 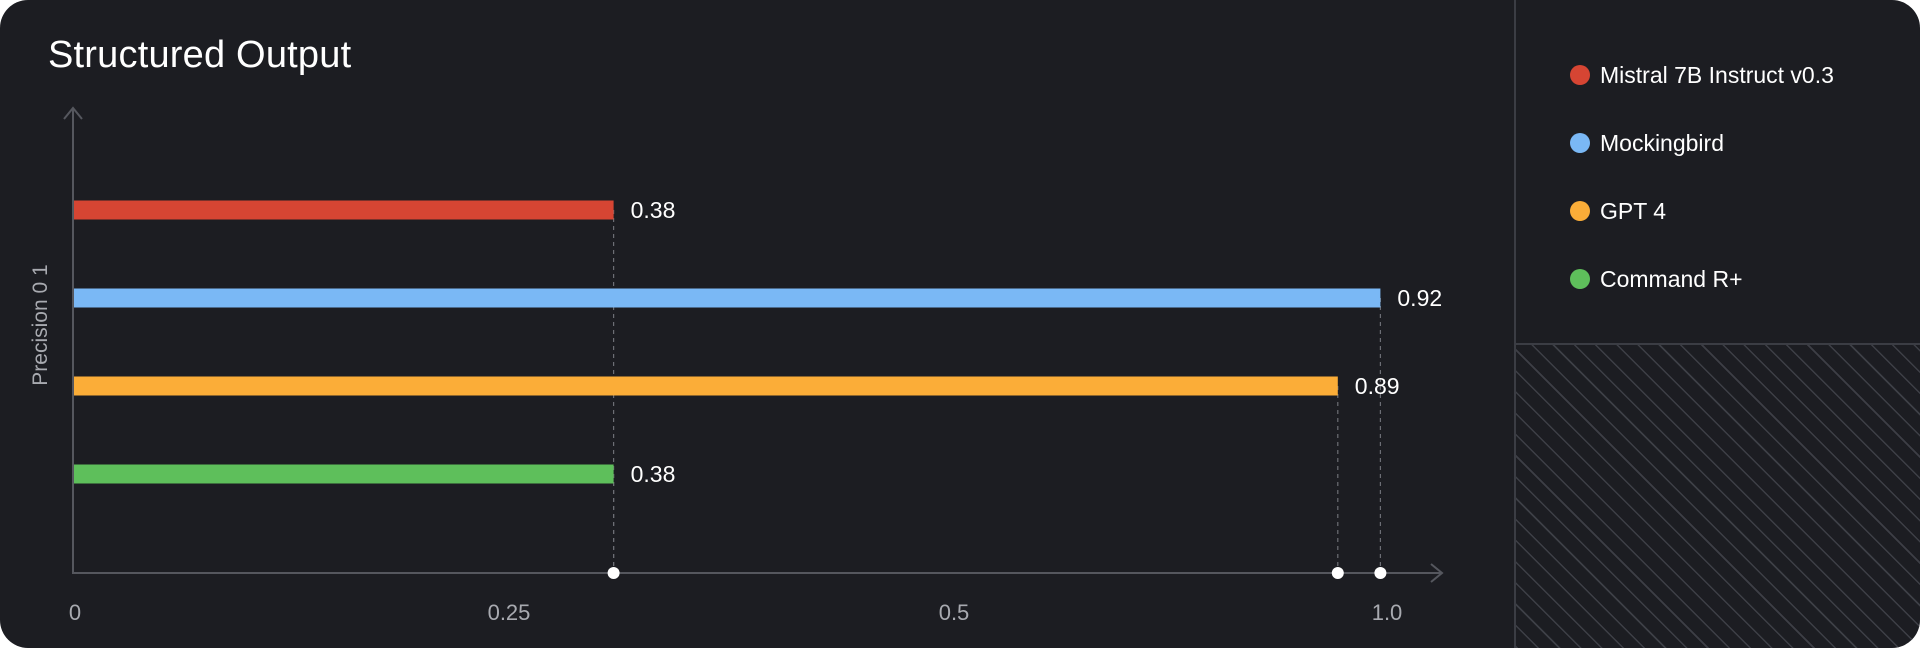 What do you see at coordinates (1662, 142) in the screenshot?
I see `legend-label: Mockingbird` at bounding box center [1662, 142].